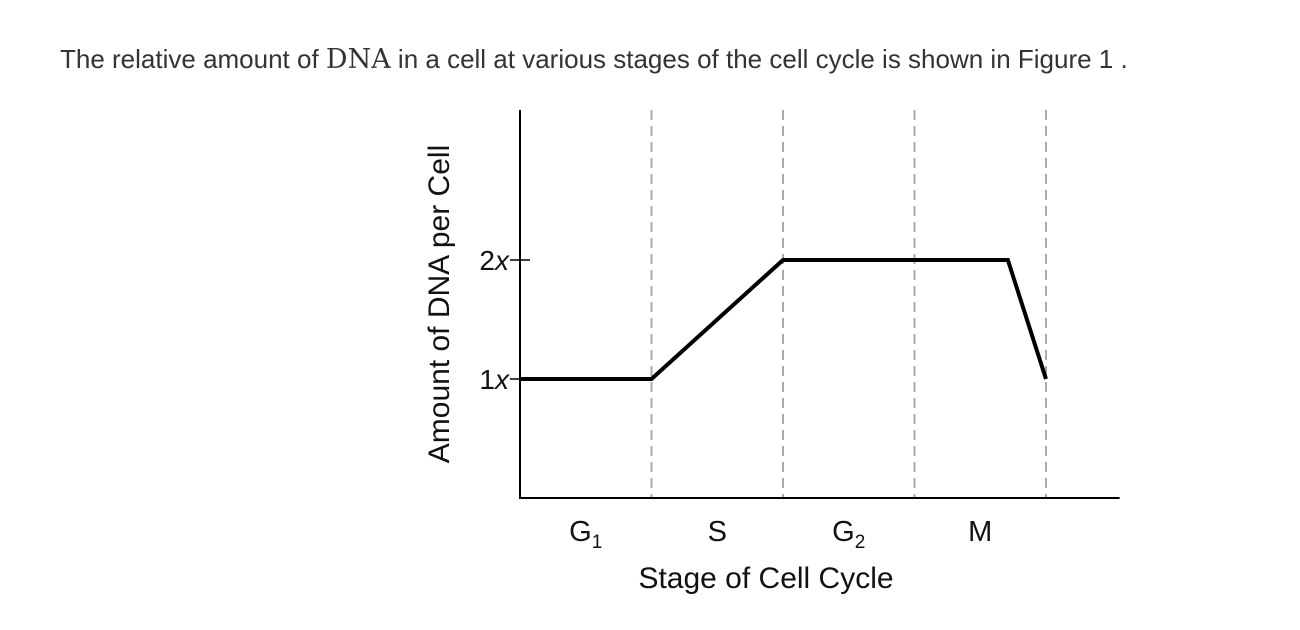 This screenshot has height=630, width=1300. Describe the element at coordinates (585, 534) in the screenshot. I see `stage-label: G1` at that location.